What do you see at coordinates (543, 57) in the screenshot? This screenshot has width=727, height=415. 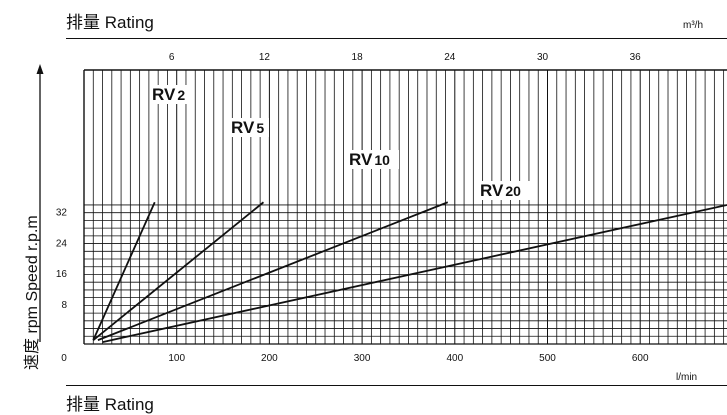 I see `x-top-tick-label: 30` at bounding box center [543, 57].